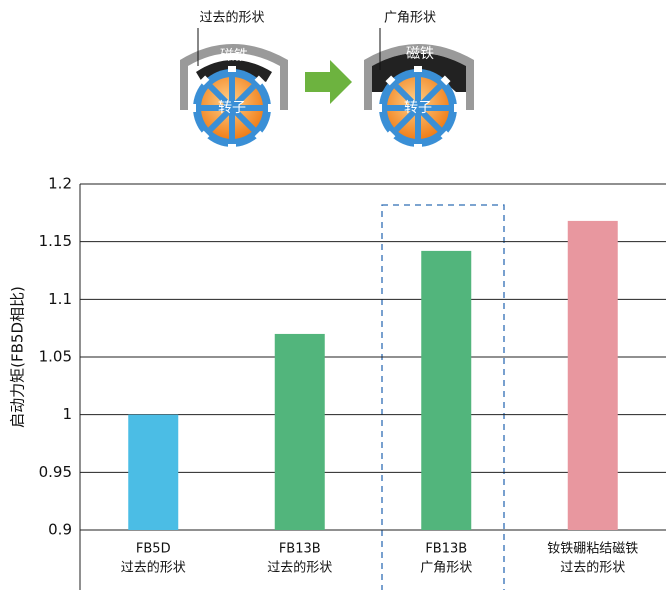  What do you see at coordinates (18, 357) in the screenshot?
I see `y-axis-label: 启动力矩(FB5D相比)` at bounding box center [18, 357].